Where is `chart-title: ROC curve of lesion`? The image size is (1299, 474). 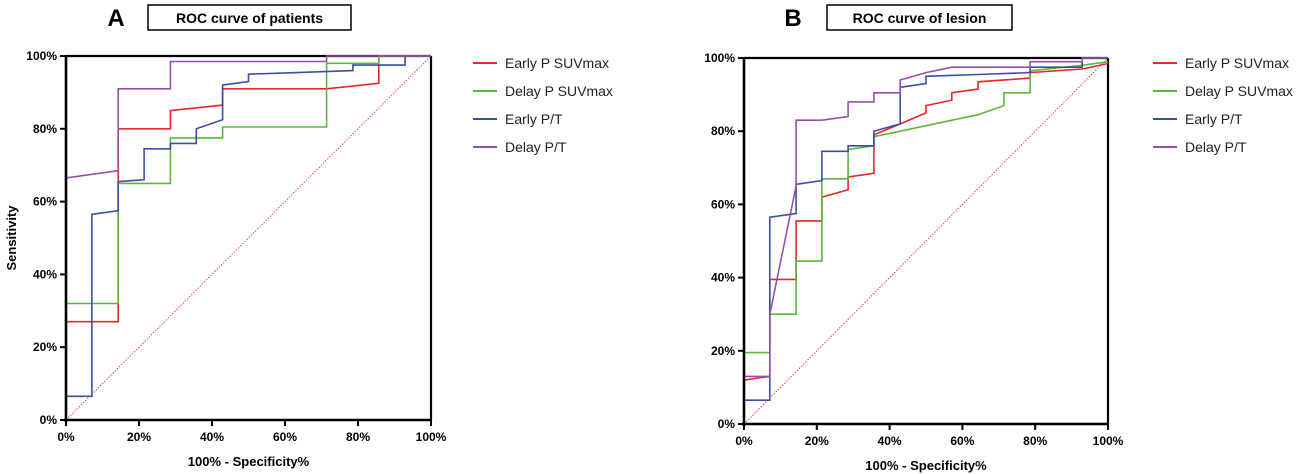 chart-title: ROC curve of lesion is located at coordinates (920, 18).